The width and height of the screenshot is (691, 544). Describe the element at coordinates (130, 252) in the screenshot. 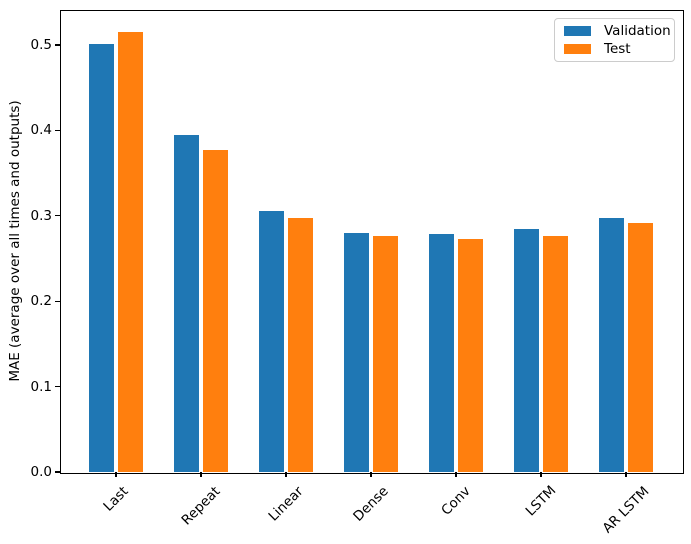

I see `bar-test-last` at that location.